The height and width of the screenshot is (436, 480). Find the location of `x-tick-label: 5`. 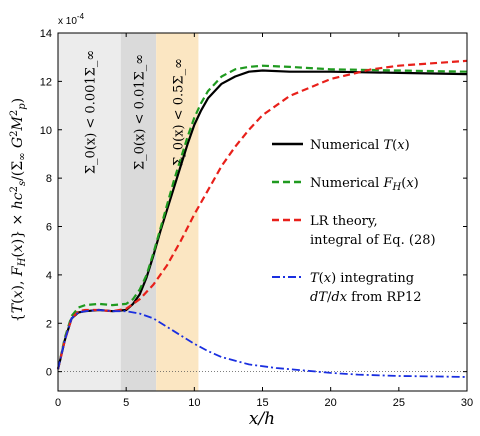

x-tick-label: 5 is located at coordinates (126, 403).